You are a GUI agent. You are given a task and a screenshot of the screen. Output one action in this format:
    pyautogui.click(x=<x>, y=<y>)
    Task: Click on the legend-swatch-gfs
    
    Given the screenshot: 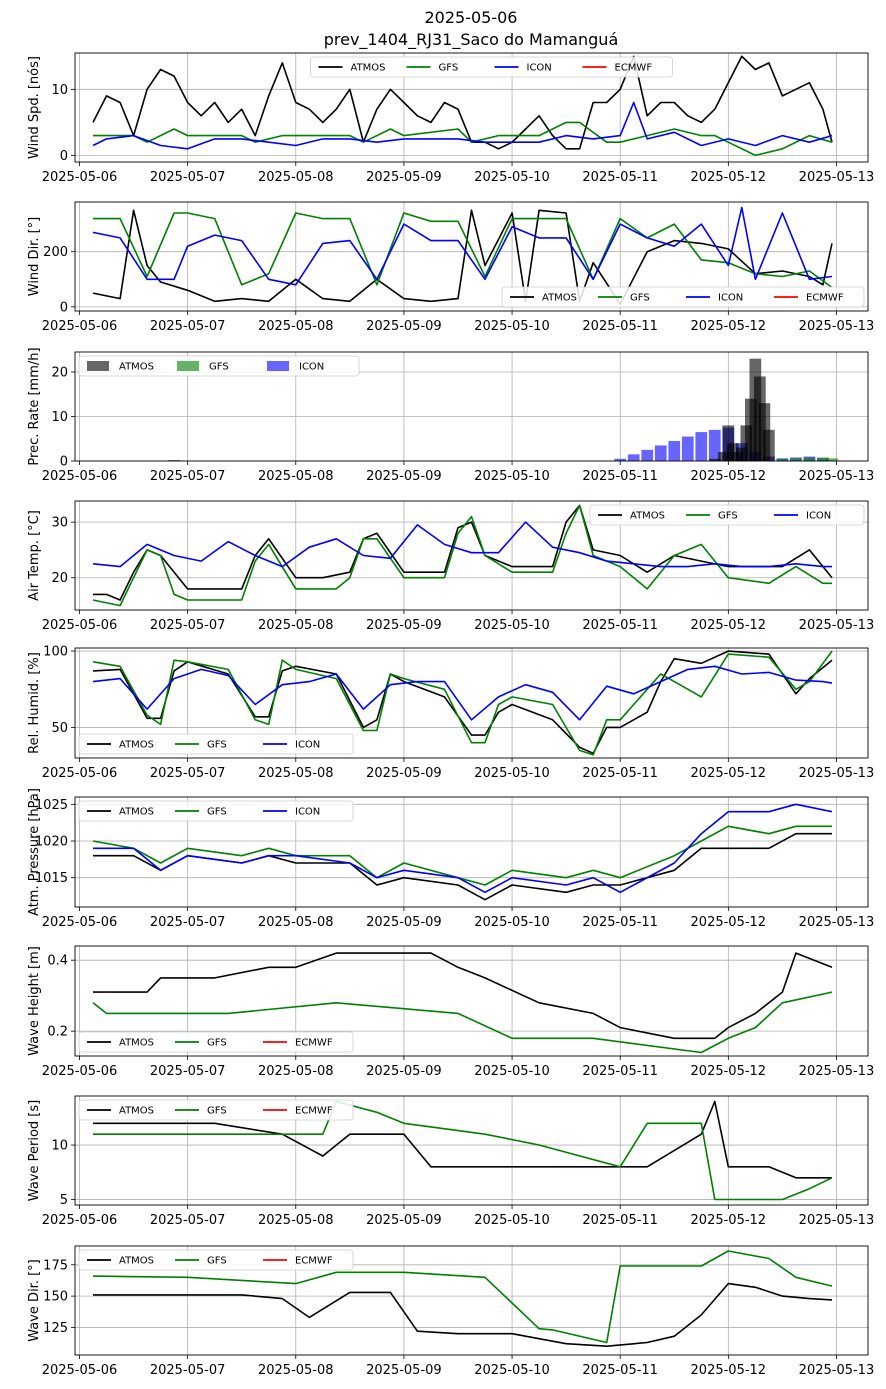 What is the action you would take?
    pyautogui.click(x=188, y=366)
    